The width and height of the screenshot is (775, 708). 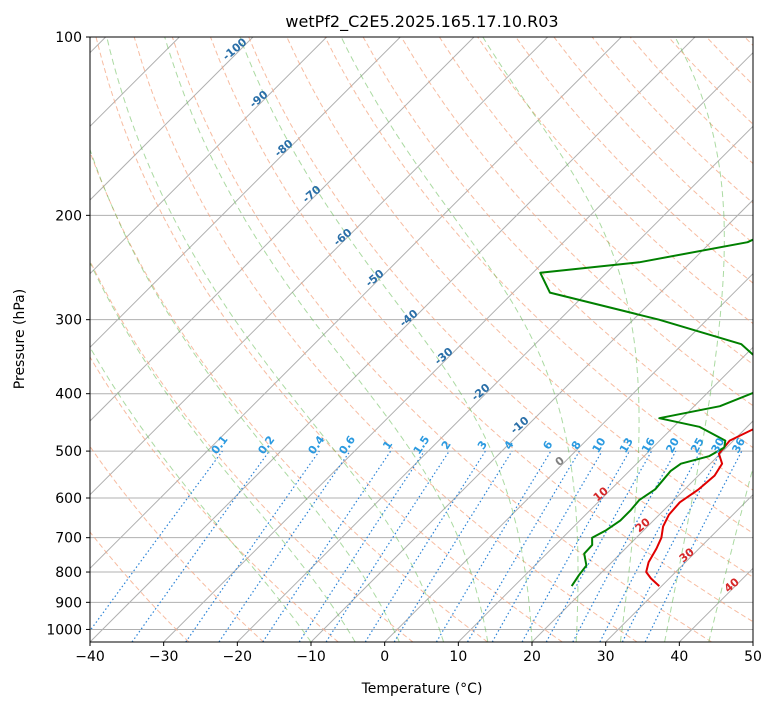 I want to click on adiabat-label: -100, so click(x=235, y=49).